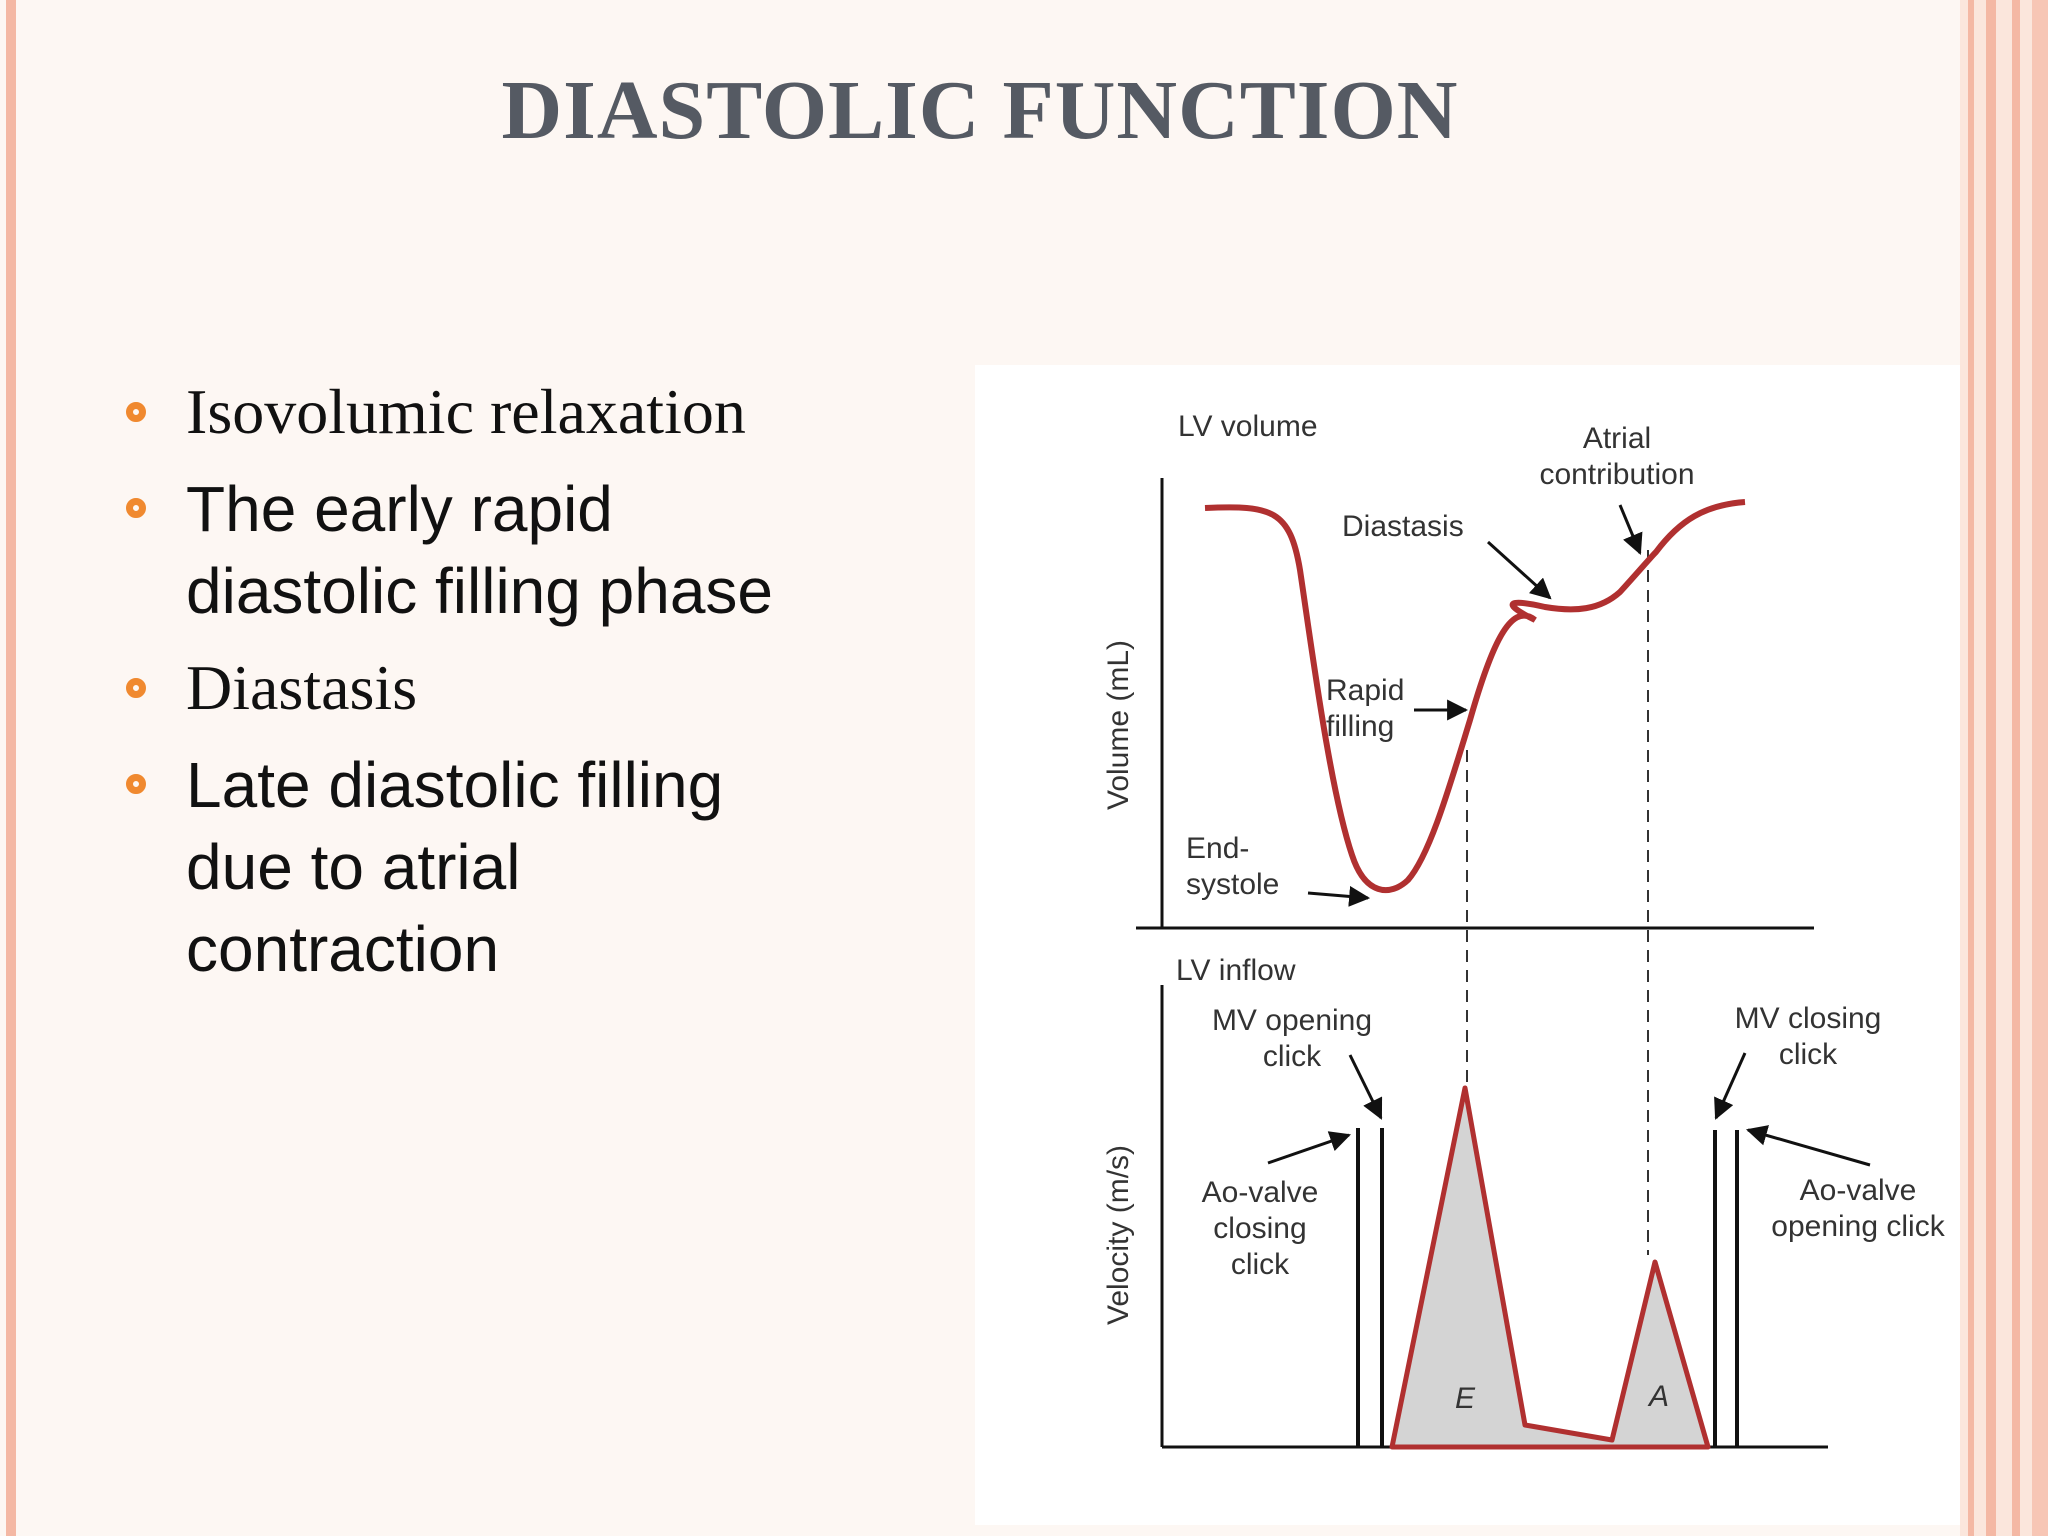 The width and height of the screenshot is (2048, 1536). I want to click on lv-volume-curve, so click(1475, 696).